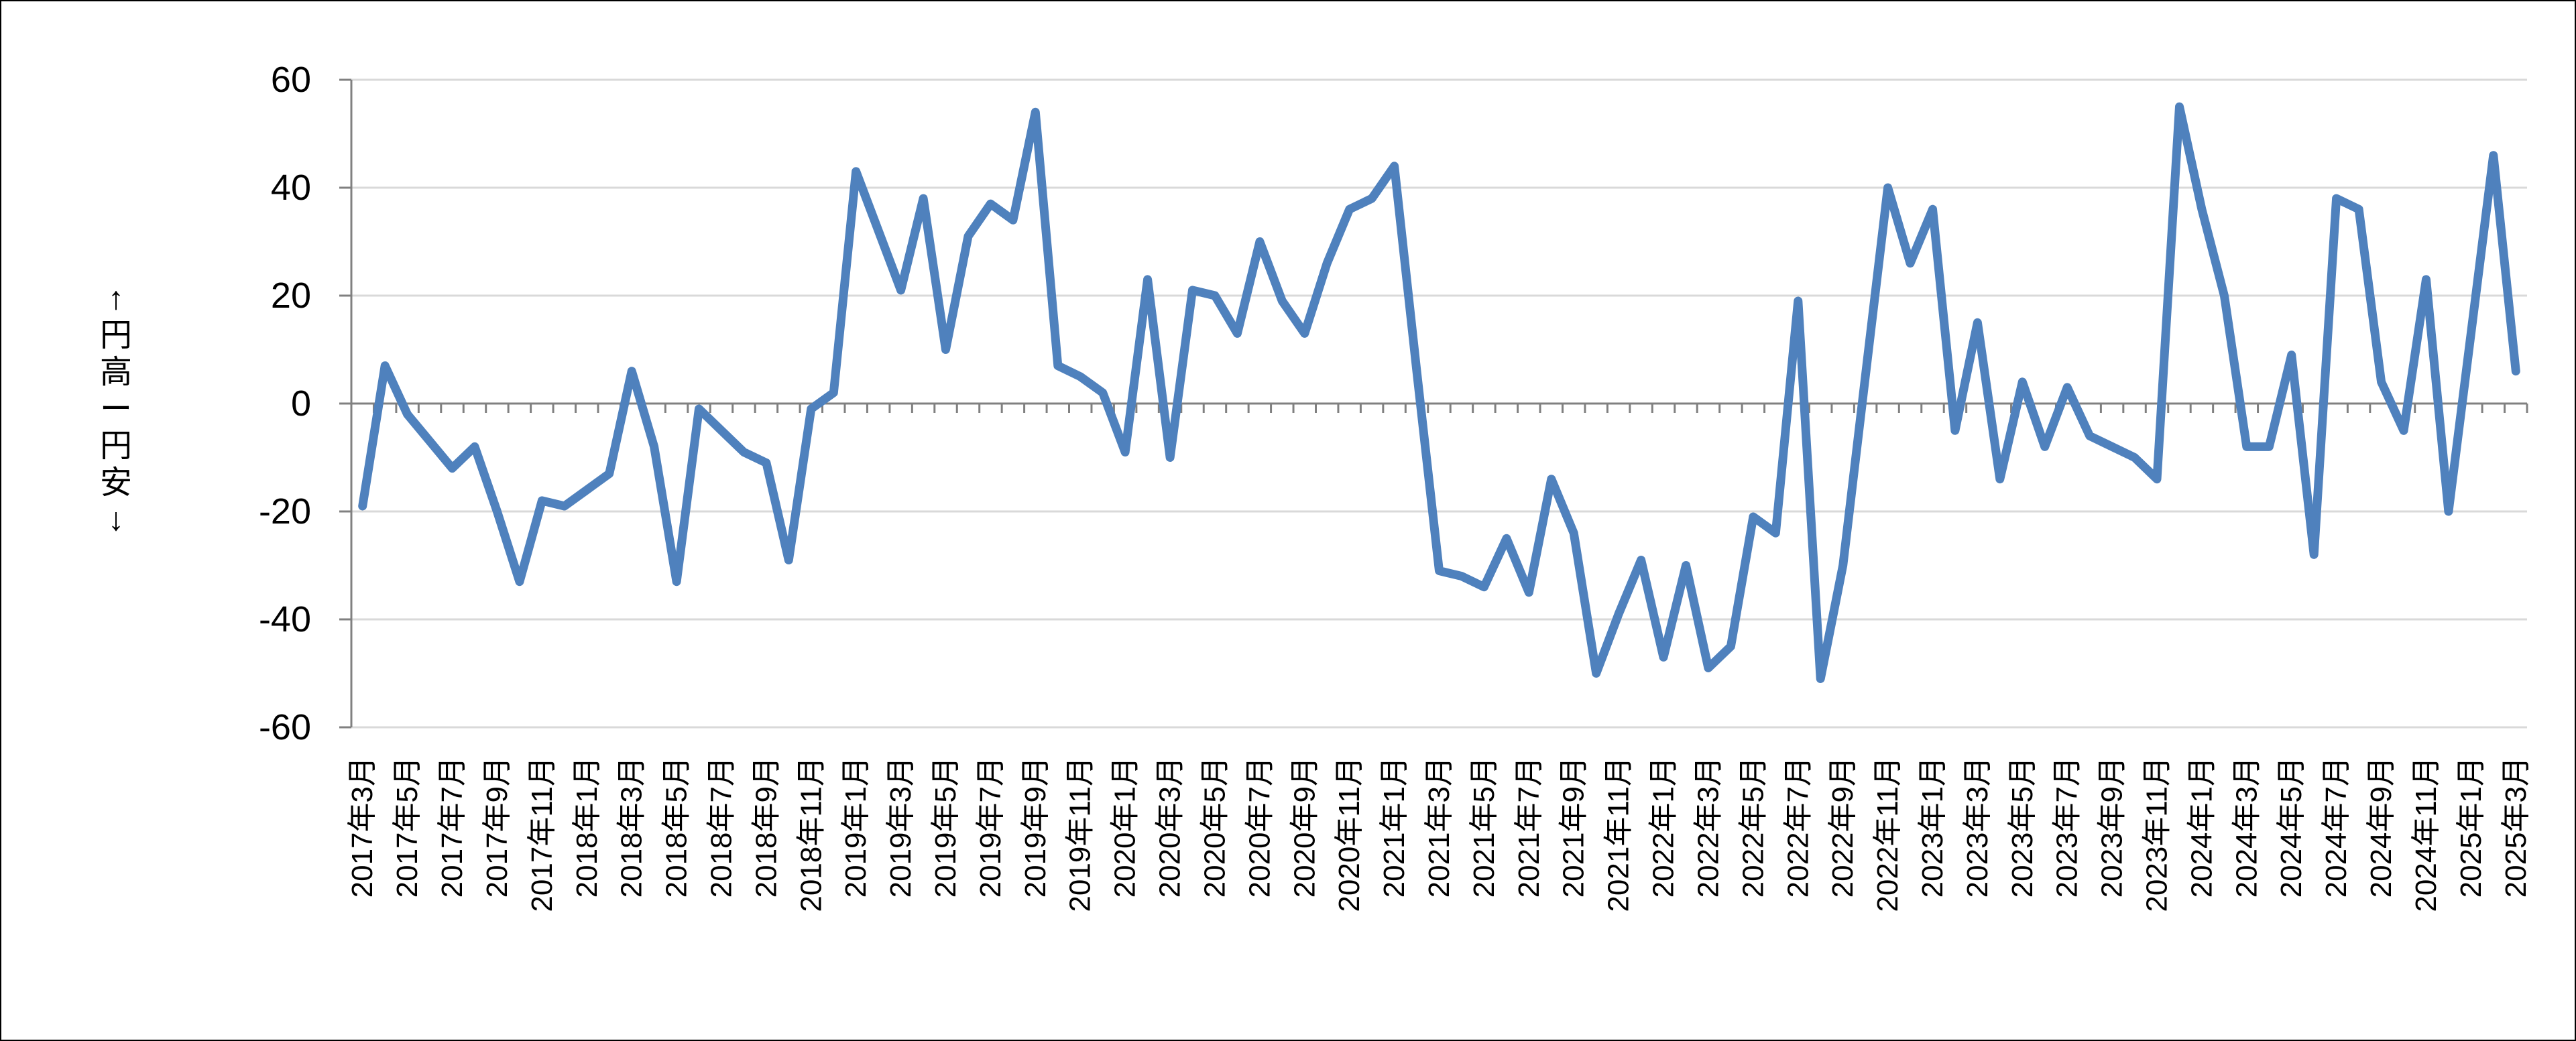 Image resolution: width=2576 pixels, height=1041 pixels. I want to click on x-tick-label: 2021年9月, so click(1574, 827).